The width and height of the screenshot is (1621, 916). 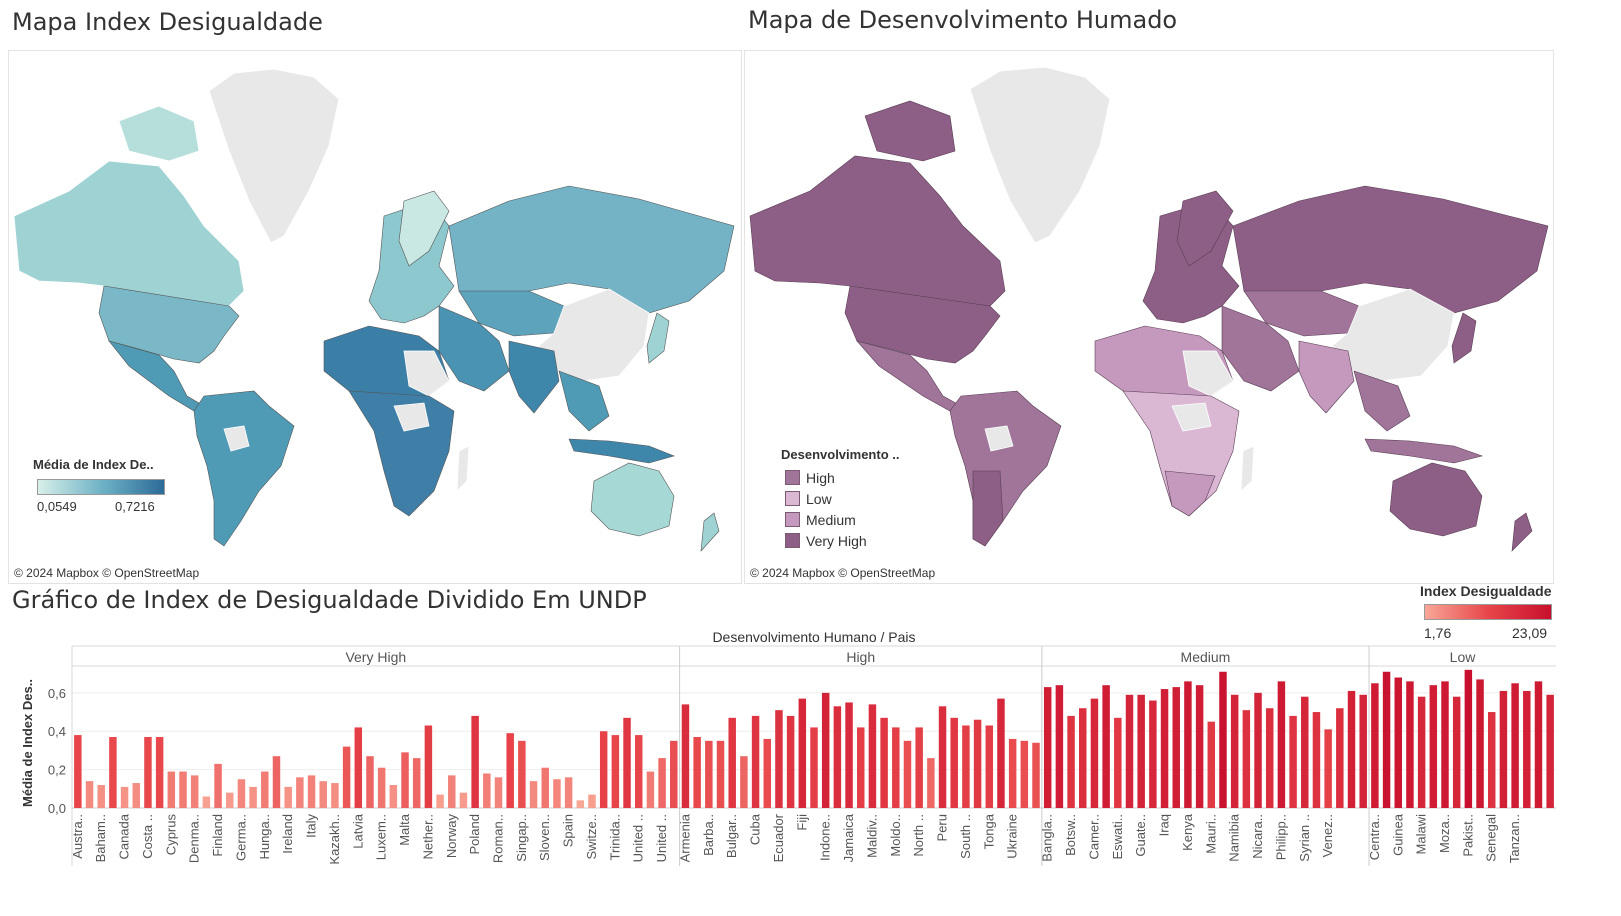 What do you see at coordinates (999, 438) in the screenshot?
I see `bolivia-nodata` at bounding box center [999, 438].